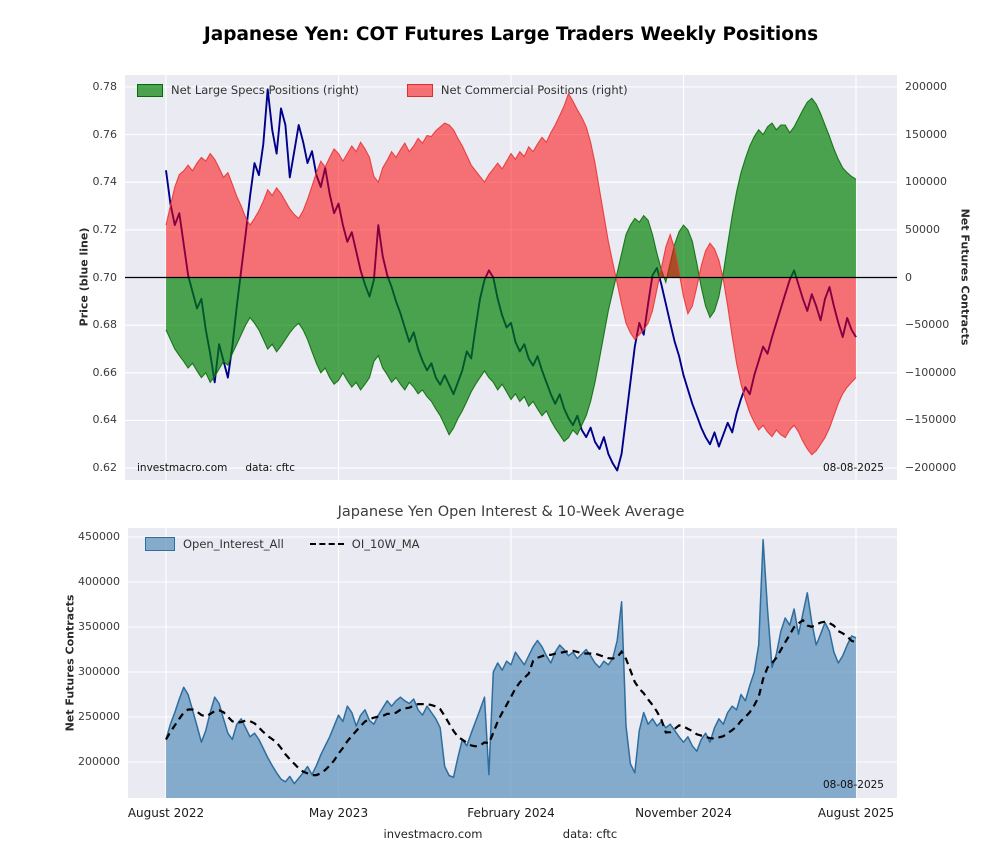 This screenshot has height=860, width=1000. What do you see at coordinates (166, 813) in the screenshot?
I see `x-tick-label: August 2022` at bounding box center [166, 813].